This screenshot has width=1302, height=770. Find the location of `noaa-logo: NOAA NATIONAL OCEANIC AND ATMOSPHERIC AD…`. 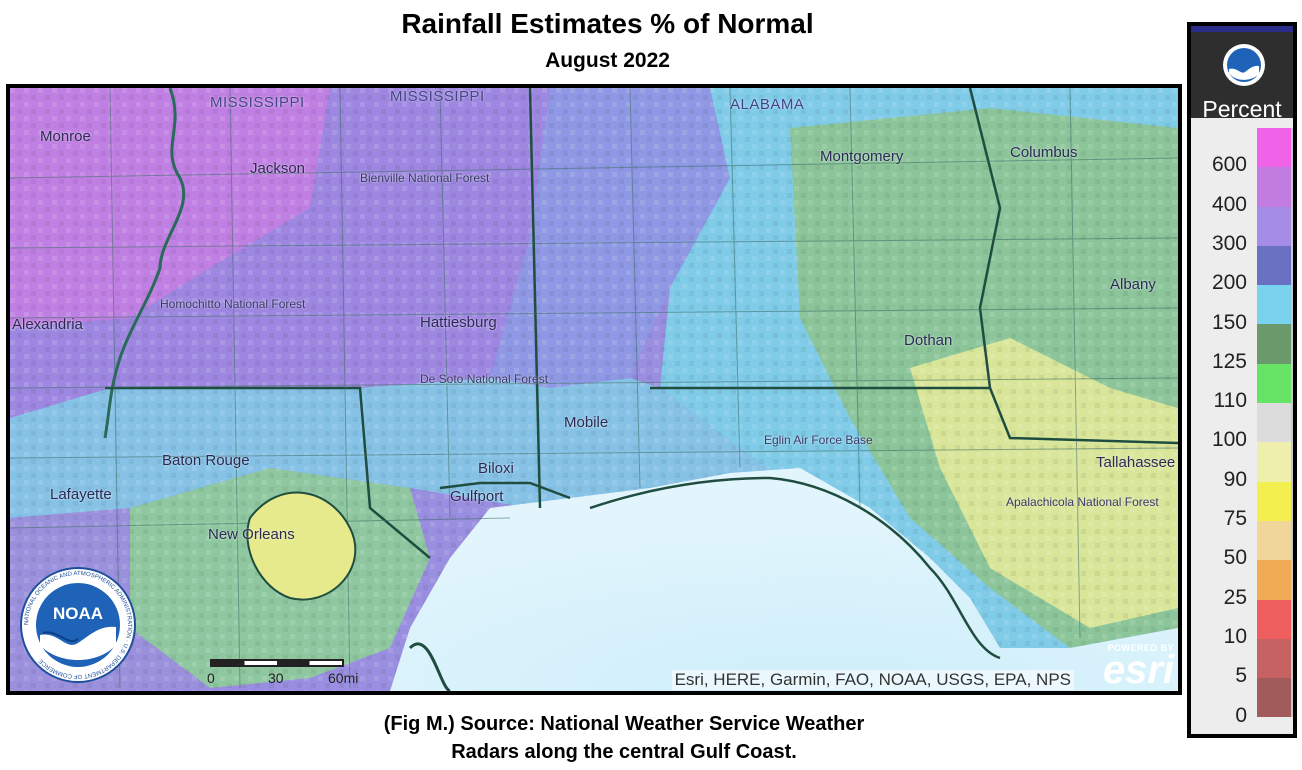

noaa-logo: NOAA NATIONAL OCEANIC AND ATMOSPHERIC AD… is located at coordinates (78, 625).